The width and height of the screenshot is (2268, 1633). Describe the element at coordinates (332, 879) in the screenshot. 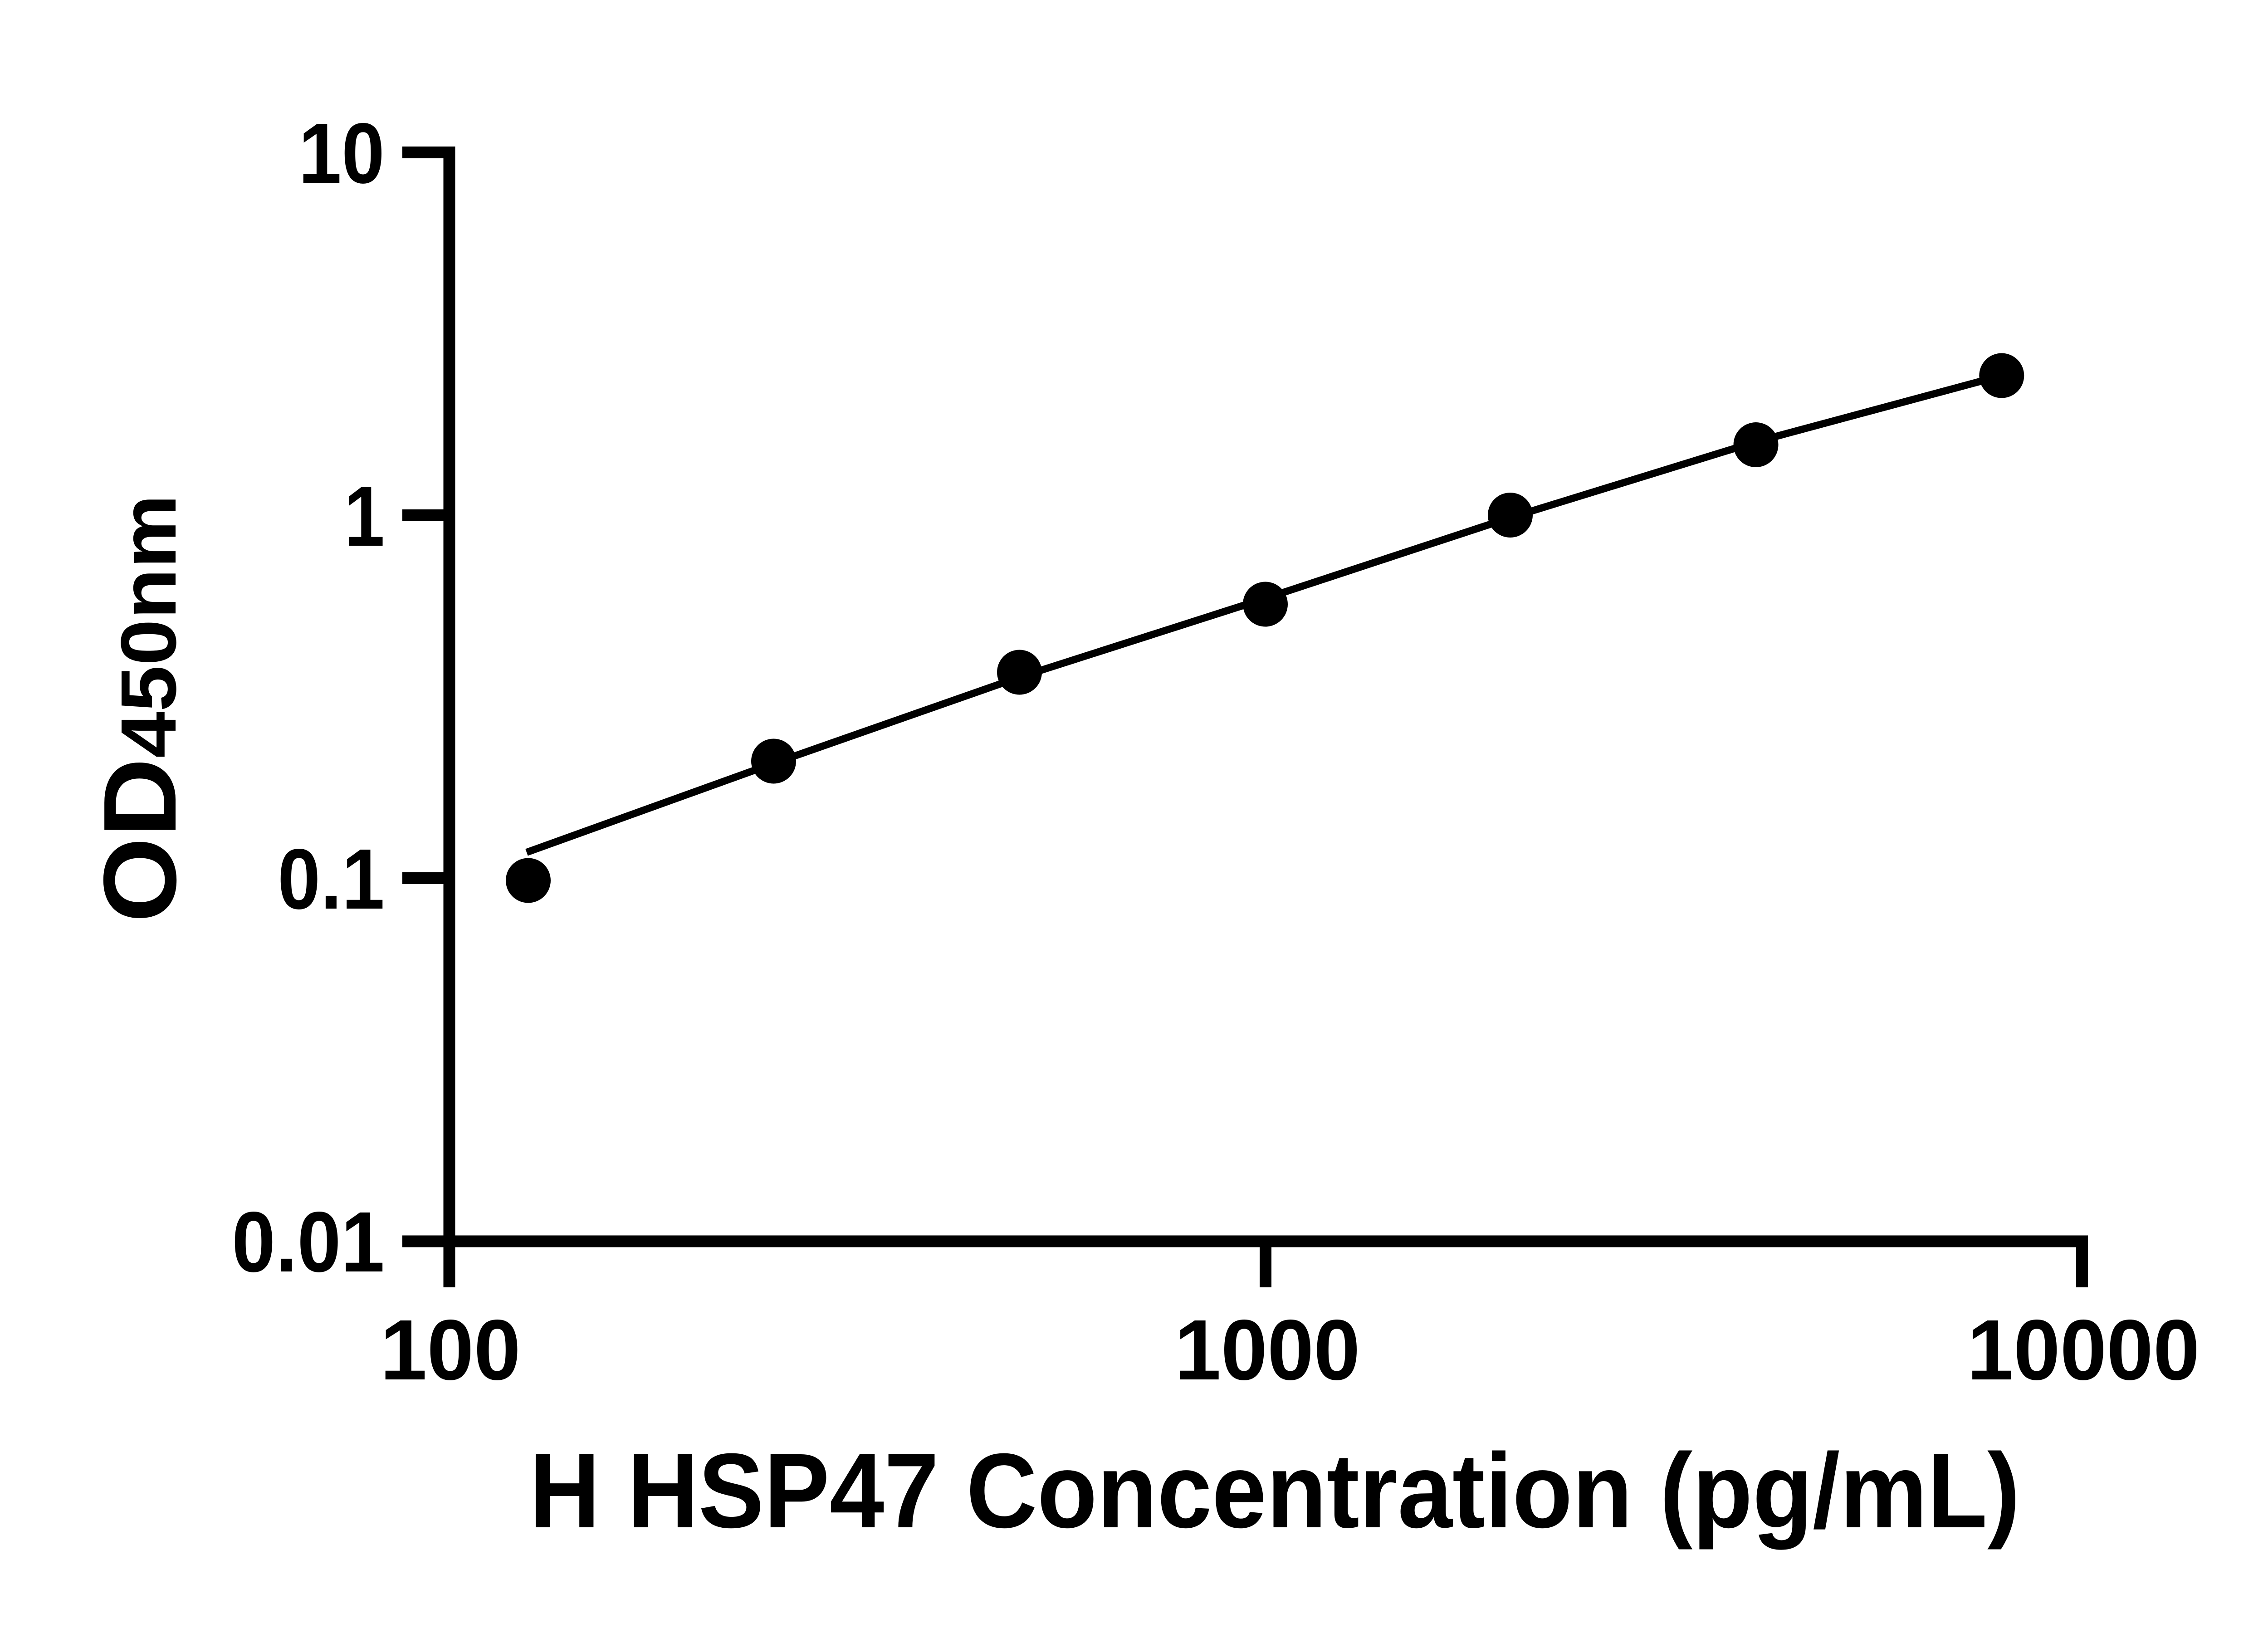

I see `svg-text: 0.1` at that location.